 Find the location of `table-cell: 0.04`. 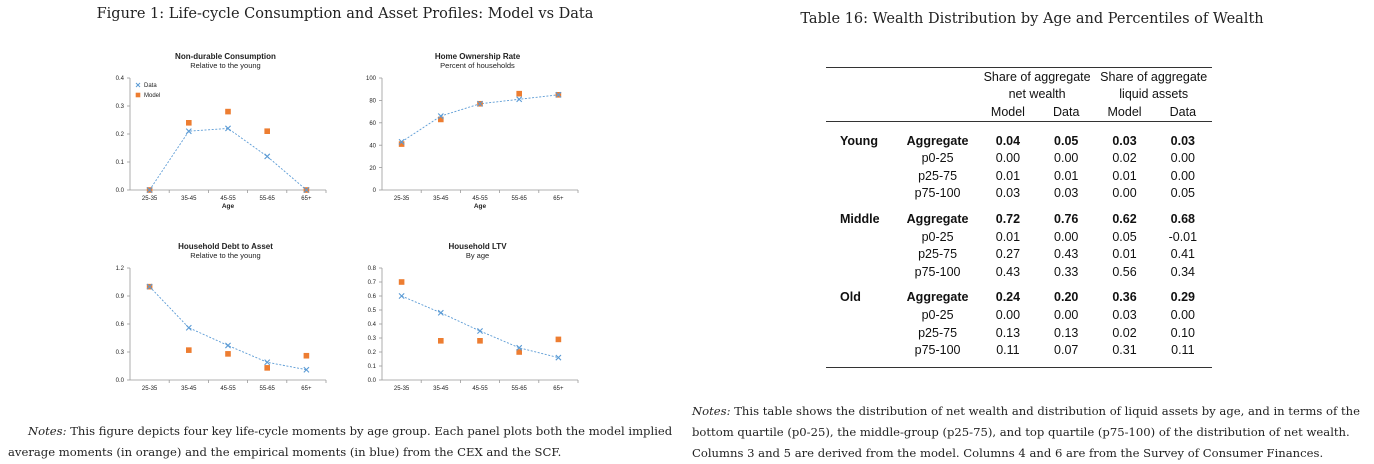

table-cell: 0.04 is located at coordinates (1008, 140).